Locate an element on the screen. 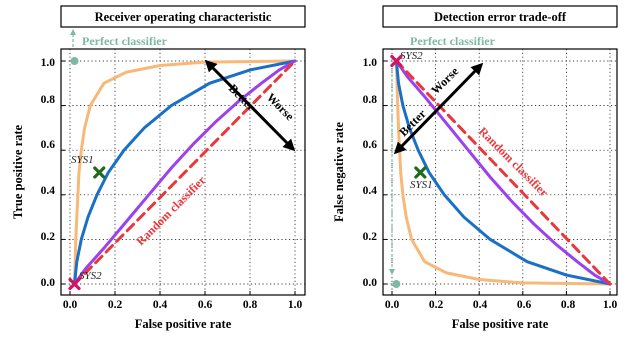 The height and width of the screenshot is (339, 626). roc-worse-label: Worse is located at coordinates (280, 106).